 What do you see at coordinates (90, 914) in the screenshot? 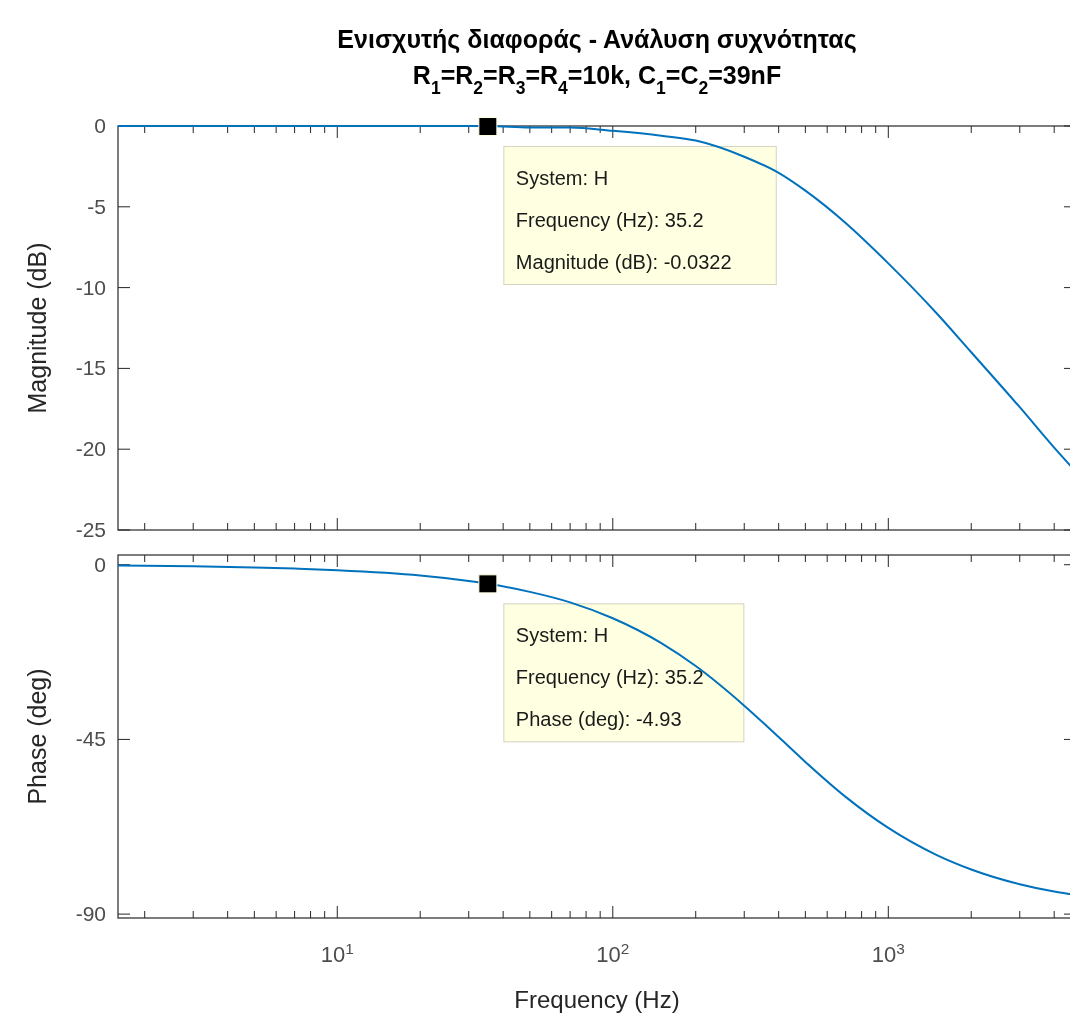
I see `y-tick-label: -90` at bounding box center [90, 914].